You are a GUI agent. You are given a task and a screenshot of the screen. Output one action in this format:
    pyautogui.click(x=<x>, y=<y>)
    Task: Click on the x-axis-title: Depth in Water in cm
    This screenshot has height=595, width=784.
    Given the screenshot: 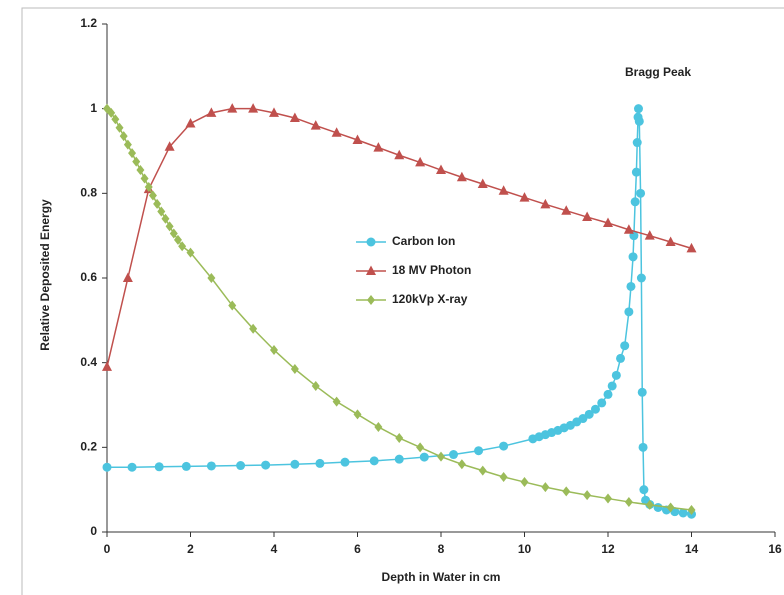 What is the action you would take?
    pyautogui.click(x=441, y=577)
    